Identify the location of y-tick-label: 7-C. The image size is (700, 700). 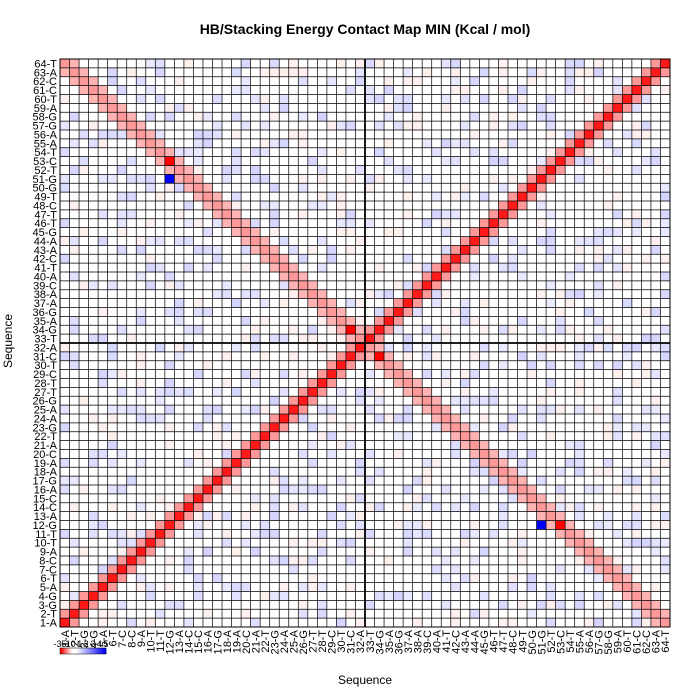
(48, 570).